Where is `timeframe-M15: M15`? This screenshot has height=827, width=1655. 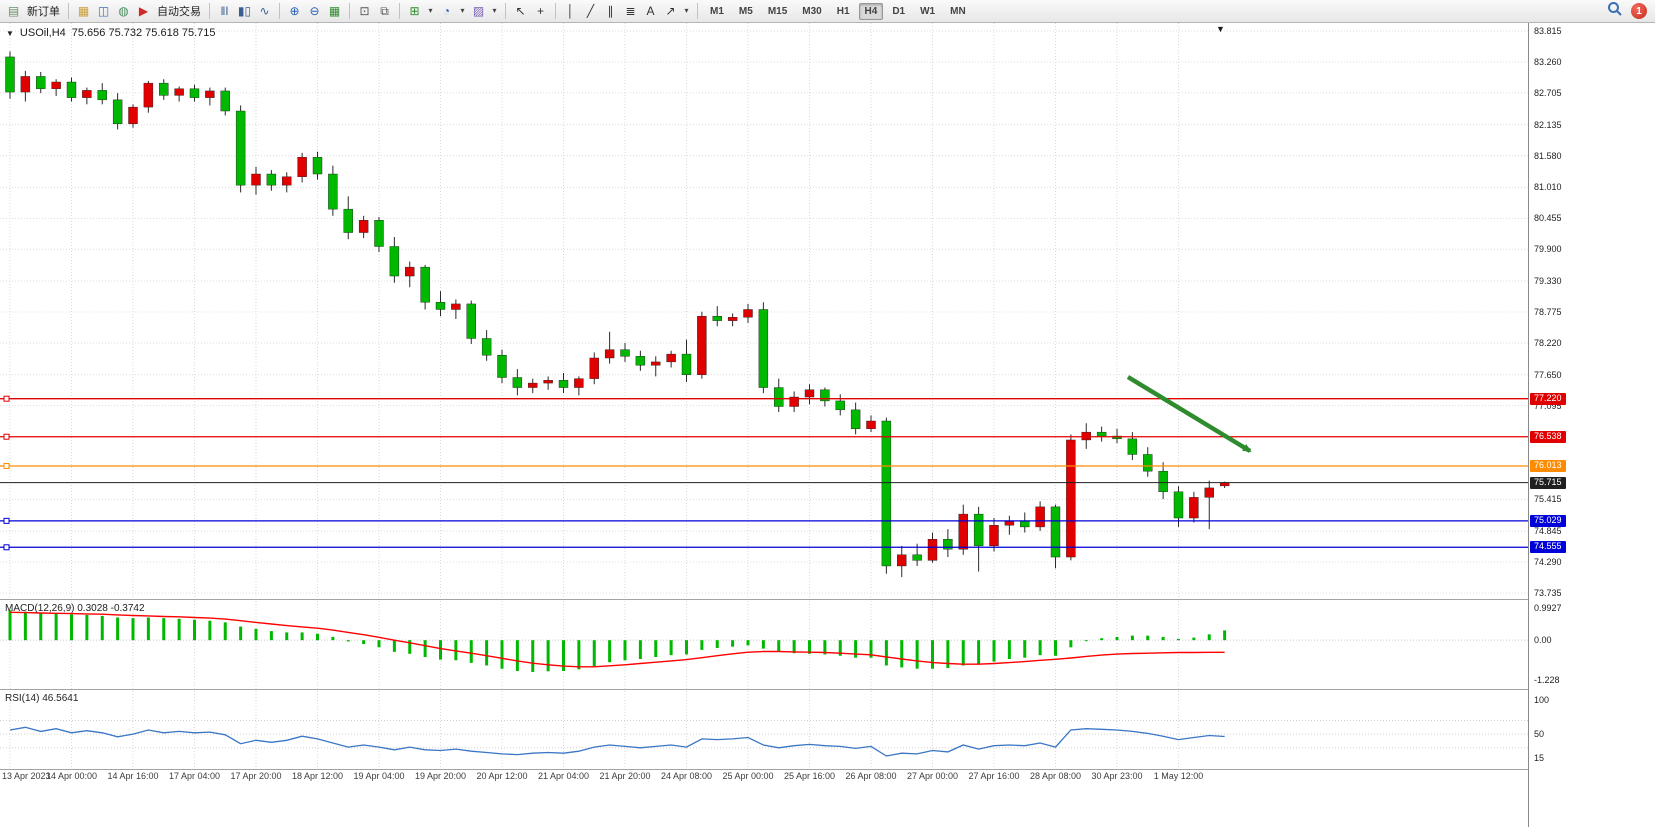
timeframe-M15: M15 is located at coordinates (777, 11).